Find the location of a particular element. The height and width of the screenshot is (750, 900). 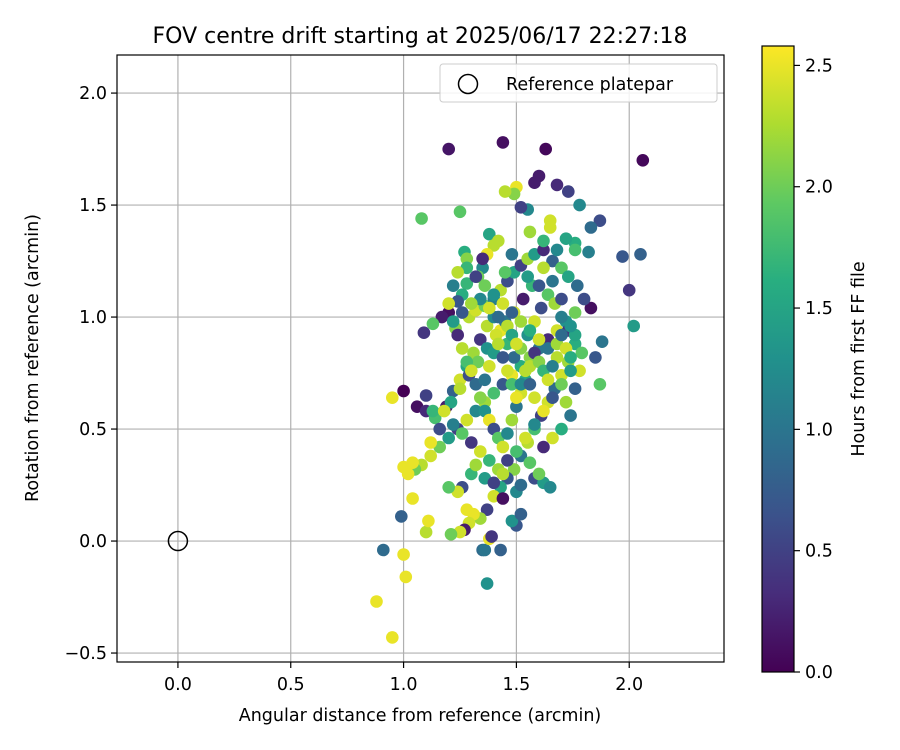

legend: Reference platepar is located at coordinates (578, 83).